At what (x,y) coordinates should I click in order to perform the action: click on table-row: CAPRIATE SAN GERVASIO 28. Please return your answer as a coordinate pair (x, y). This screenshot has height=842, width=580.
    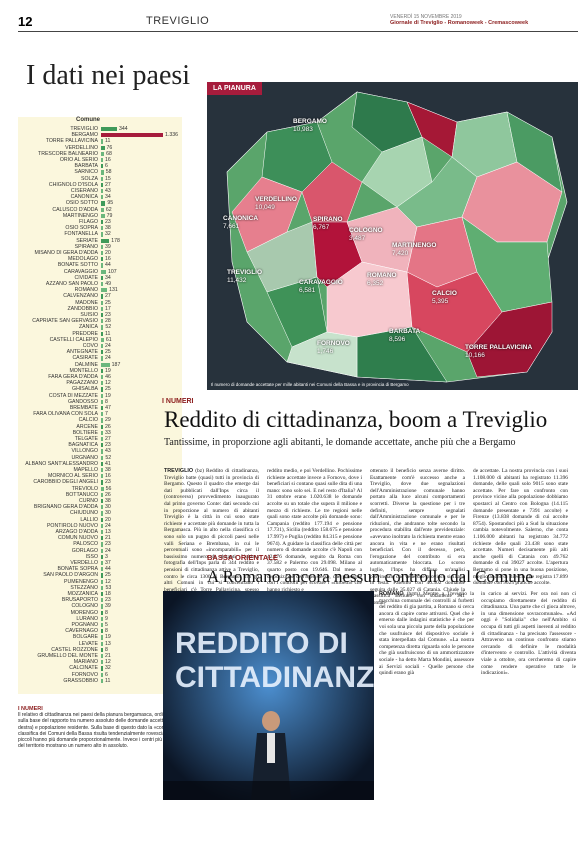
    Looking at the image, I should click on (100, 321).